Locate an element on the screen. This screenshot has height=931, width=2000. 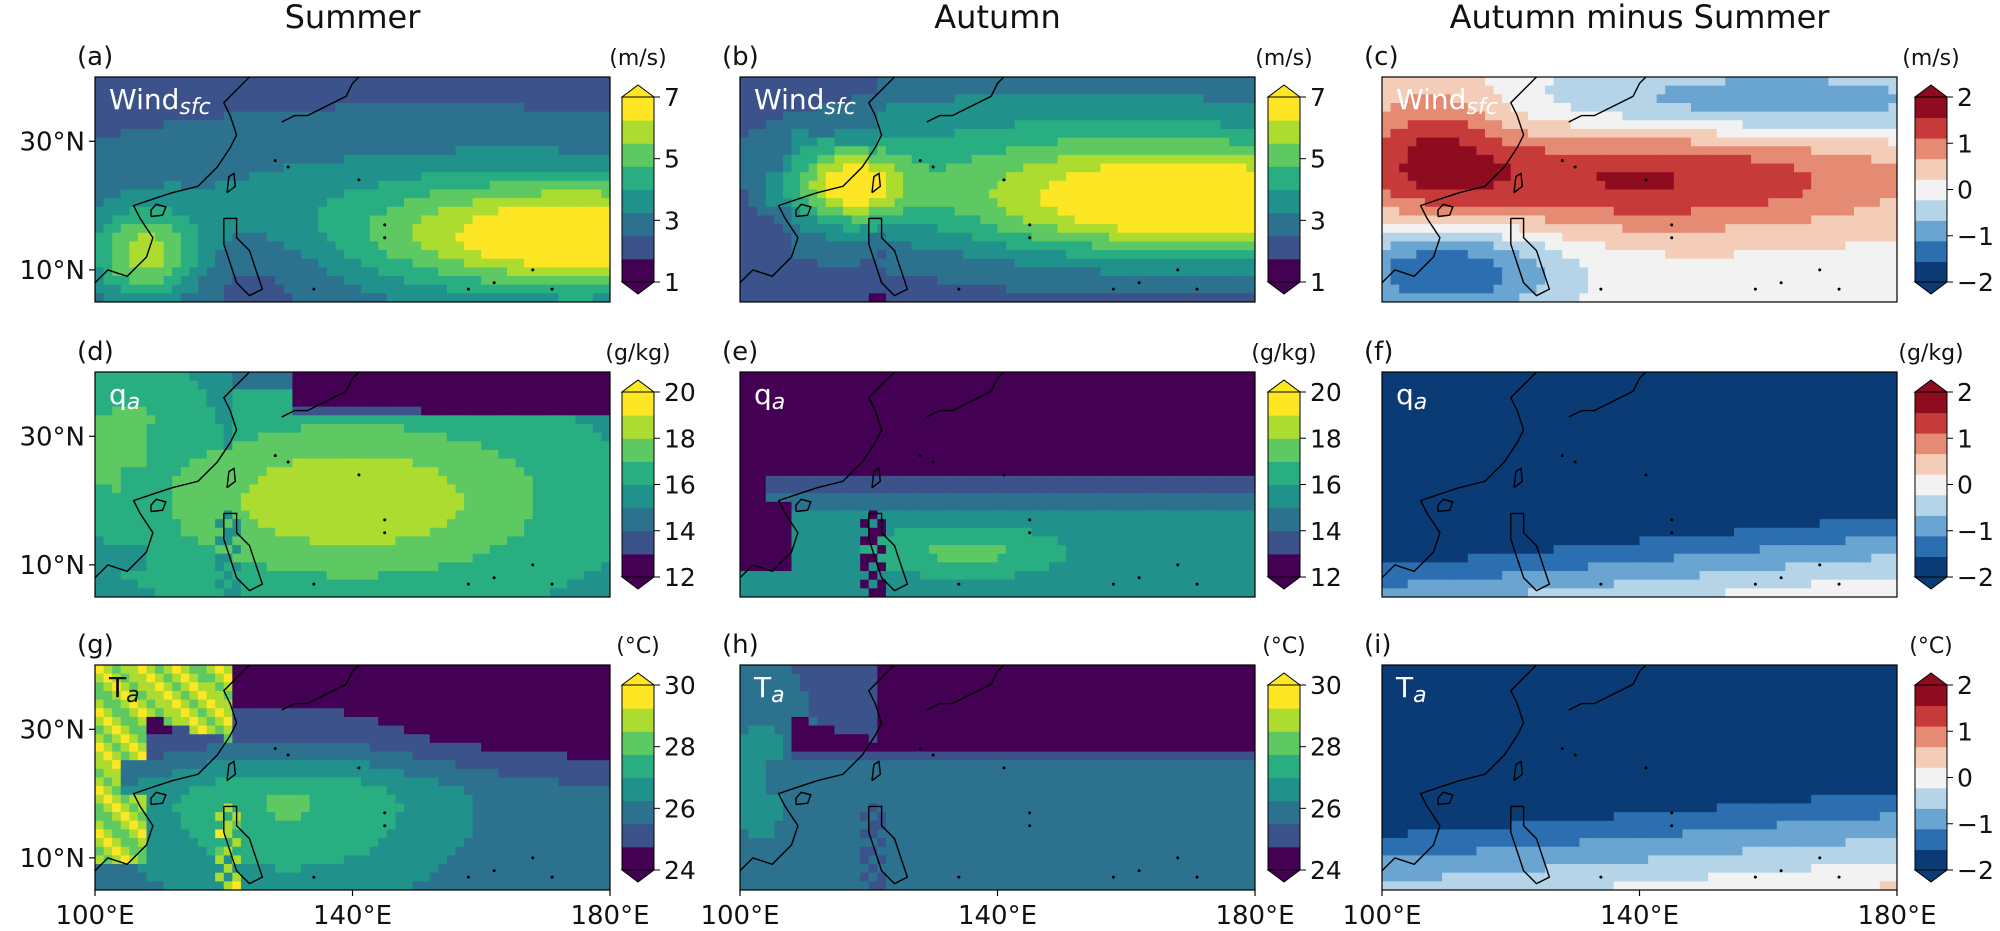
island-dot is located at coordinates (1030, 225).